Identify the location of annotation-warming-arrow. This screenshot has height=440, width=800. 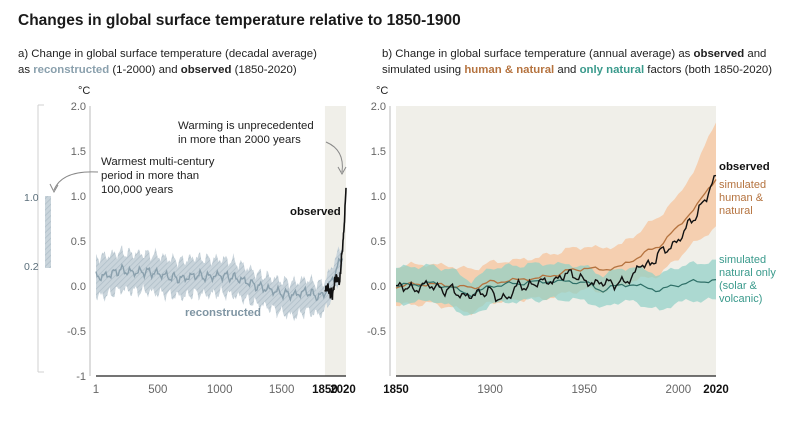
(334, 157).